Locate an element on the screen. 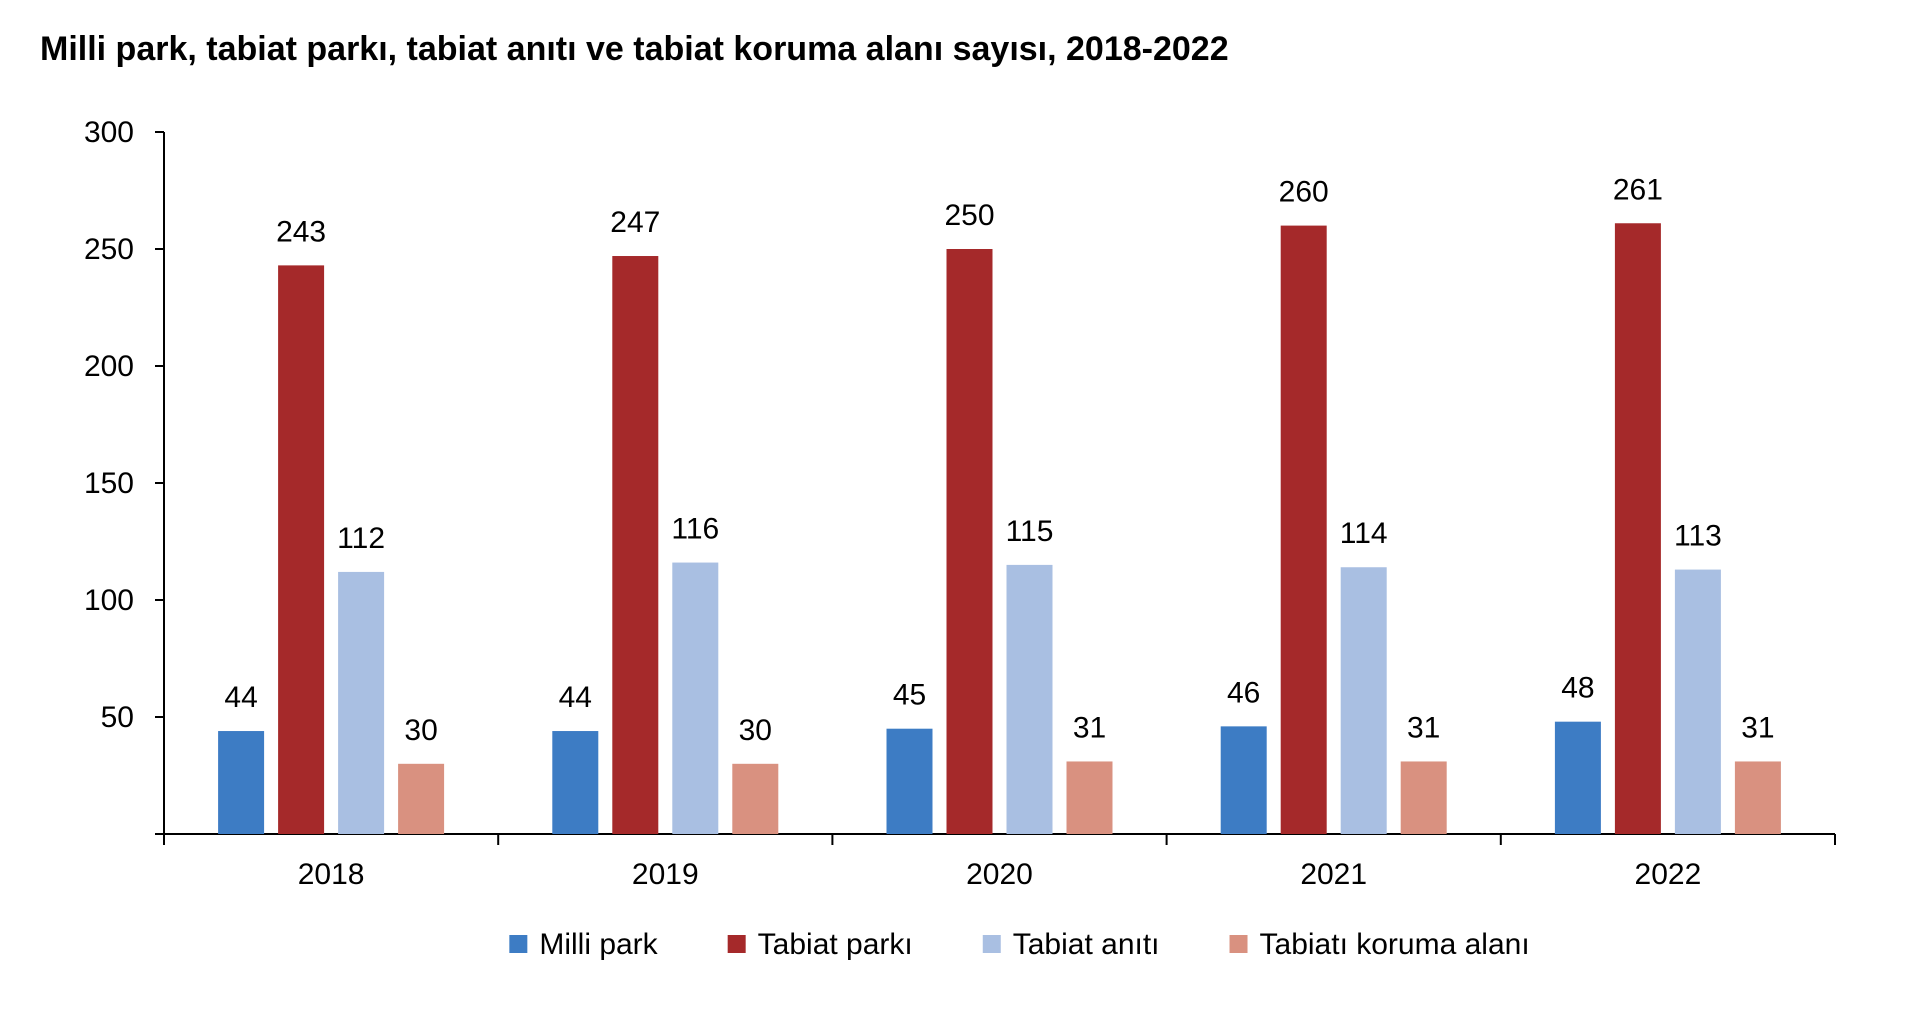 Image resolution: width=1910 pixels, height=1012 pixels. legend-label: Tabiat anıtı is located at coordinates (1086, 944).